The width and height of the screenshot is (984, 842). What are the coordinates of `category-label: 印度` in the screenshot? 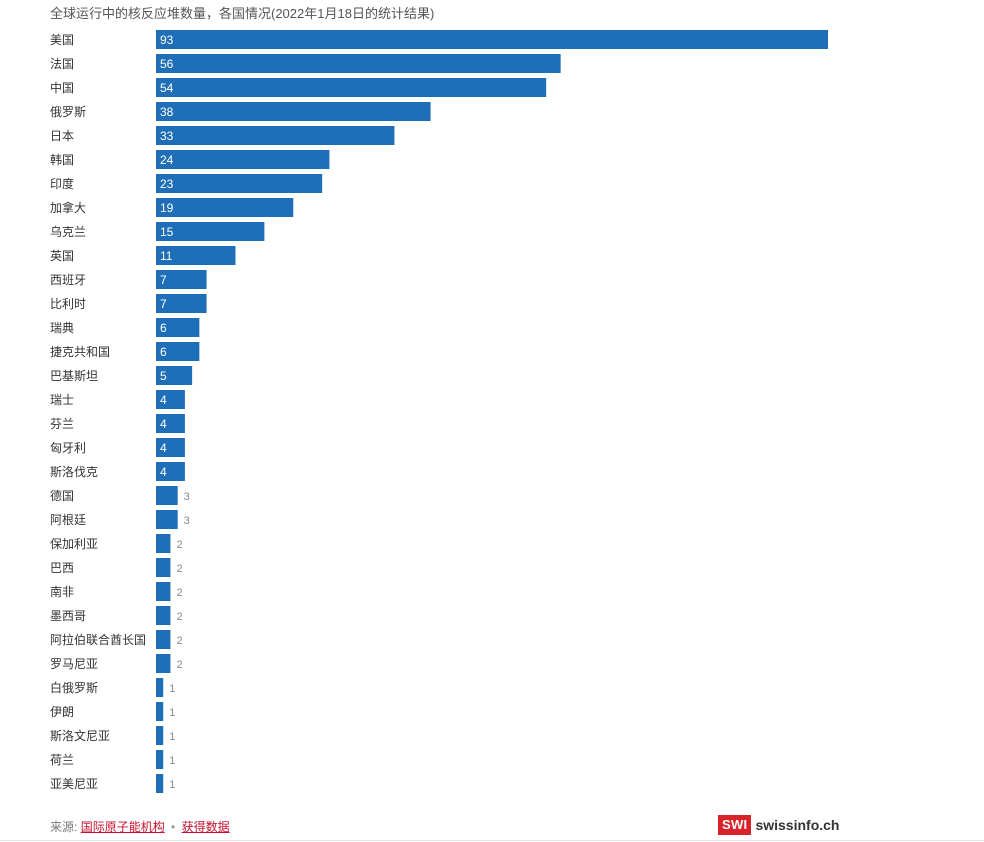 It's located at (62, 183).